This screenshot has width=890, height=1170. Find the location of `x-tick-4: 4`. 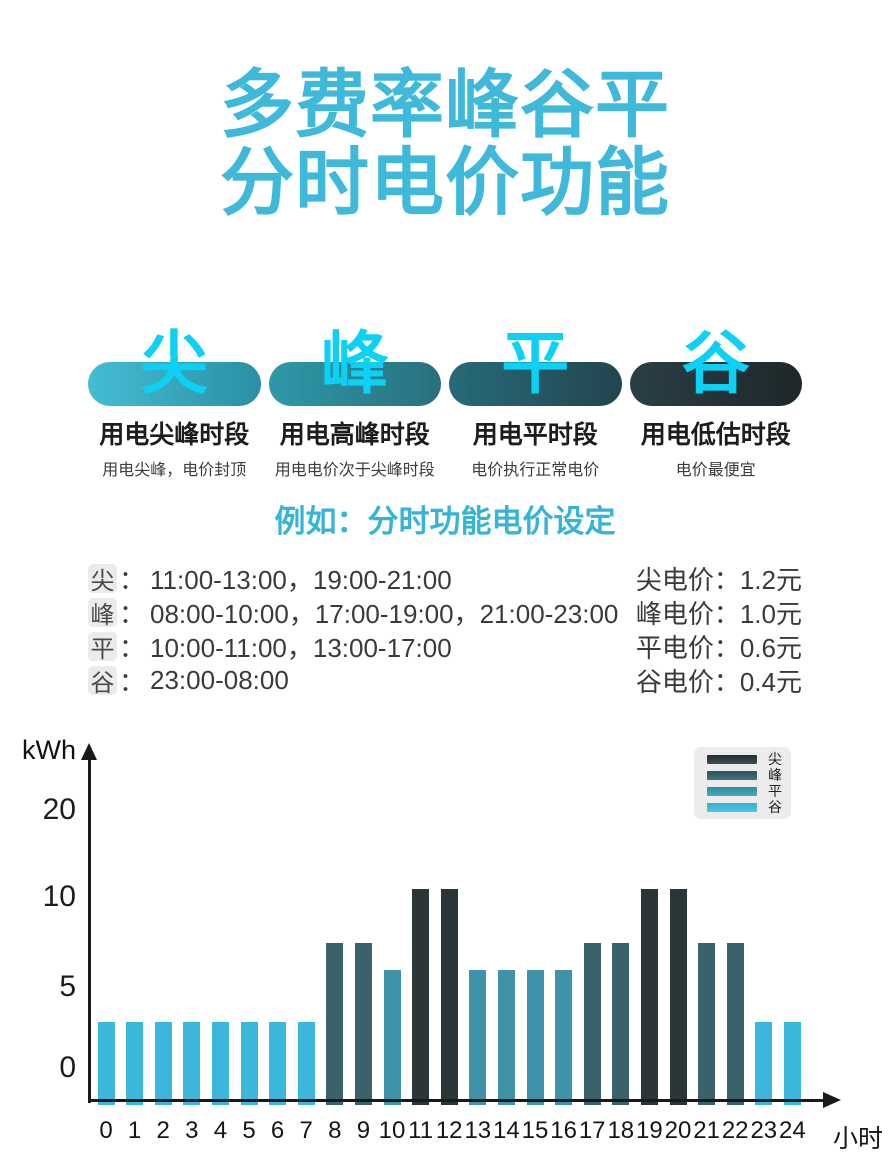

x-tick-4: 4 is located at coordinates (220, 1130).